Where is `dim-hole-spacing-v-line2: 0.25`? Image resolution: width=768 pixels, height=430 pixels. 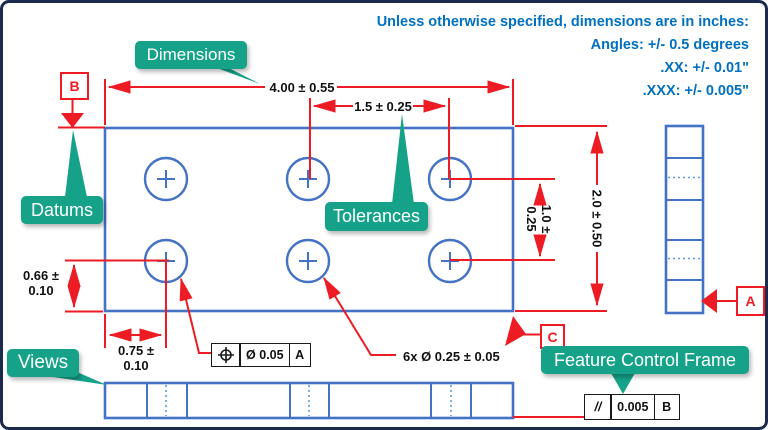
dim-hole-spacing-v-line2: 0.25 is located at coordinates (531, 219).